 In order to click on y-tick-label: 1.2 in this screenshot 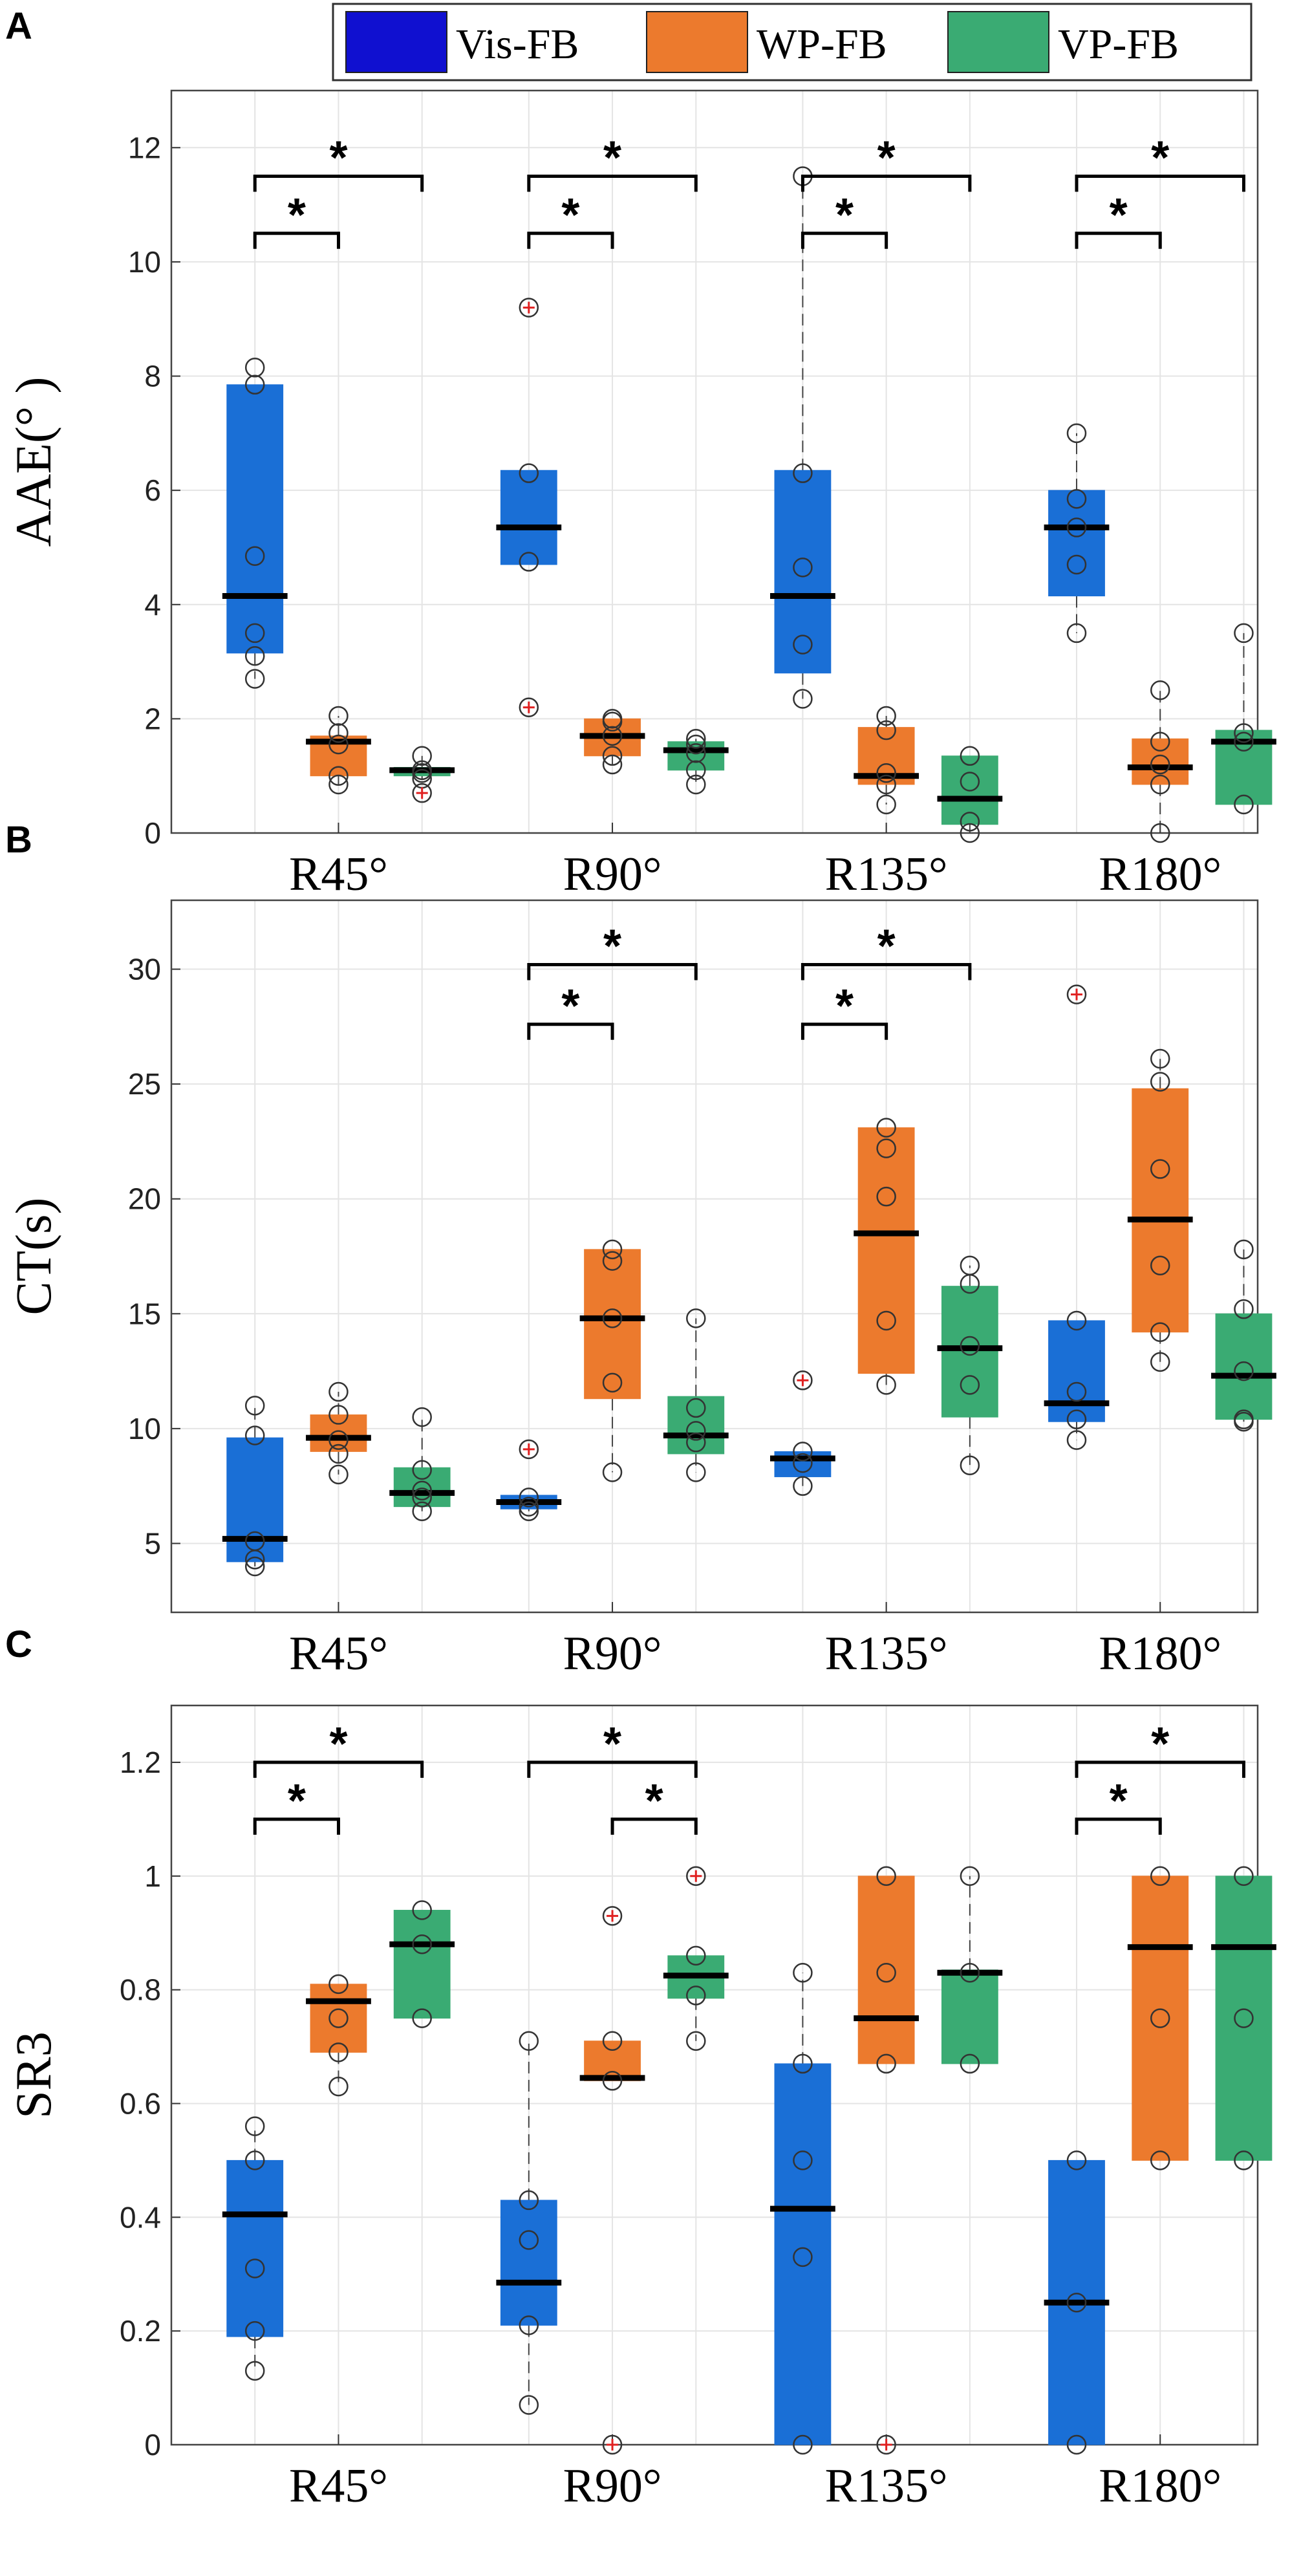, I will do `click(140, 1763)`.